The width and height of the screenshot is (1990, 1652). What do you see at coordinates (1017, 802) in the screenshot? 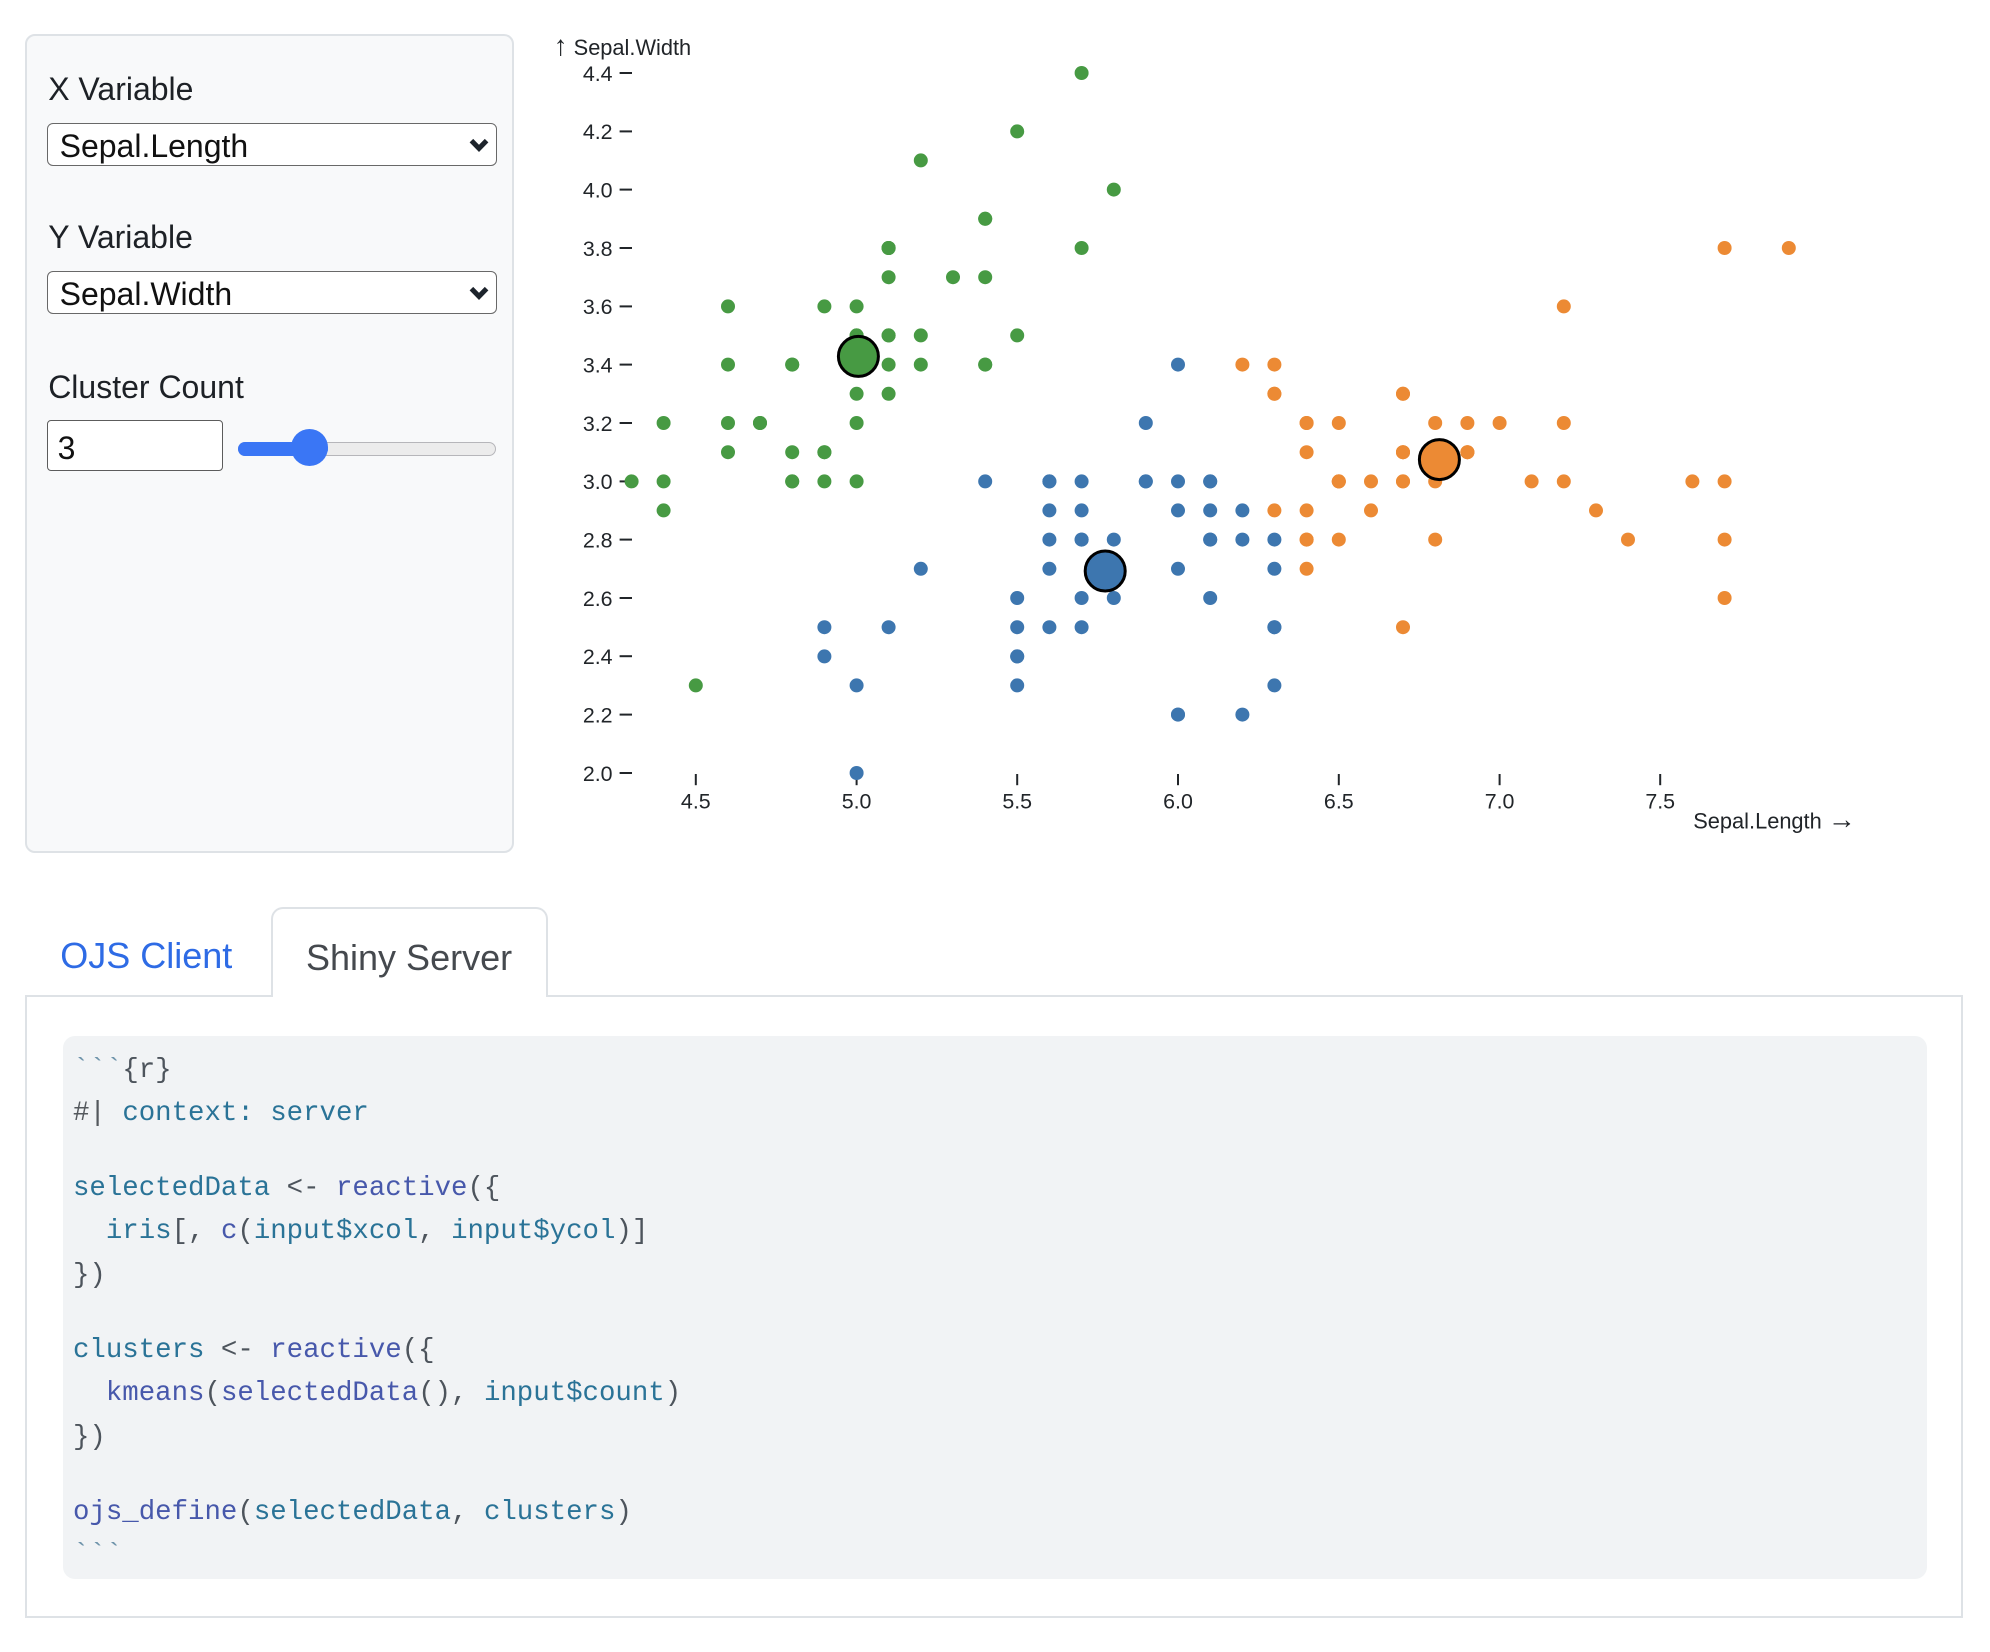
I see `svg-text: 5.5` at bounding box center [1017, 802].